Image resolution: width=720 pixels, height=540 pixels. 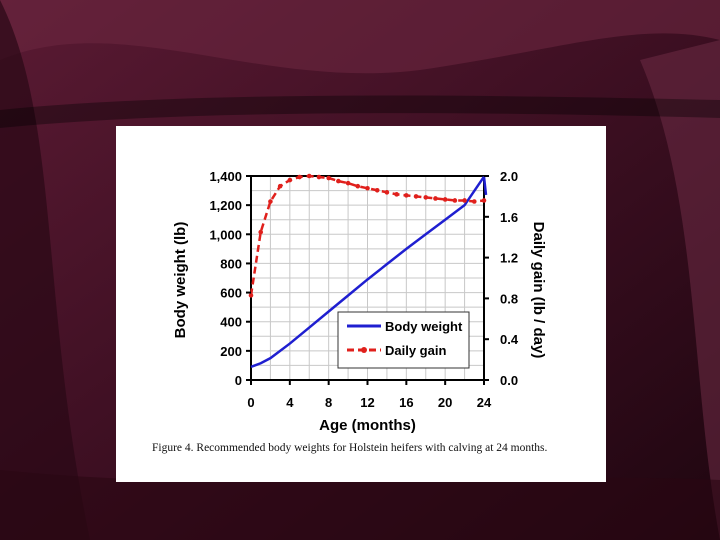 What do you see at coordinates (328, 402) in the screenshot?
I see `x-tick-label: 8` at bounding box center [328, 402].